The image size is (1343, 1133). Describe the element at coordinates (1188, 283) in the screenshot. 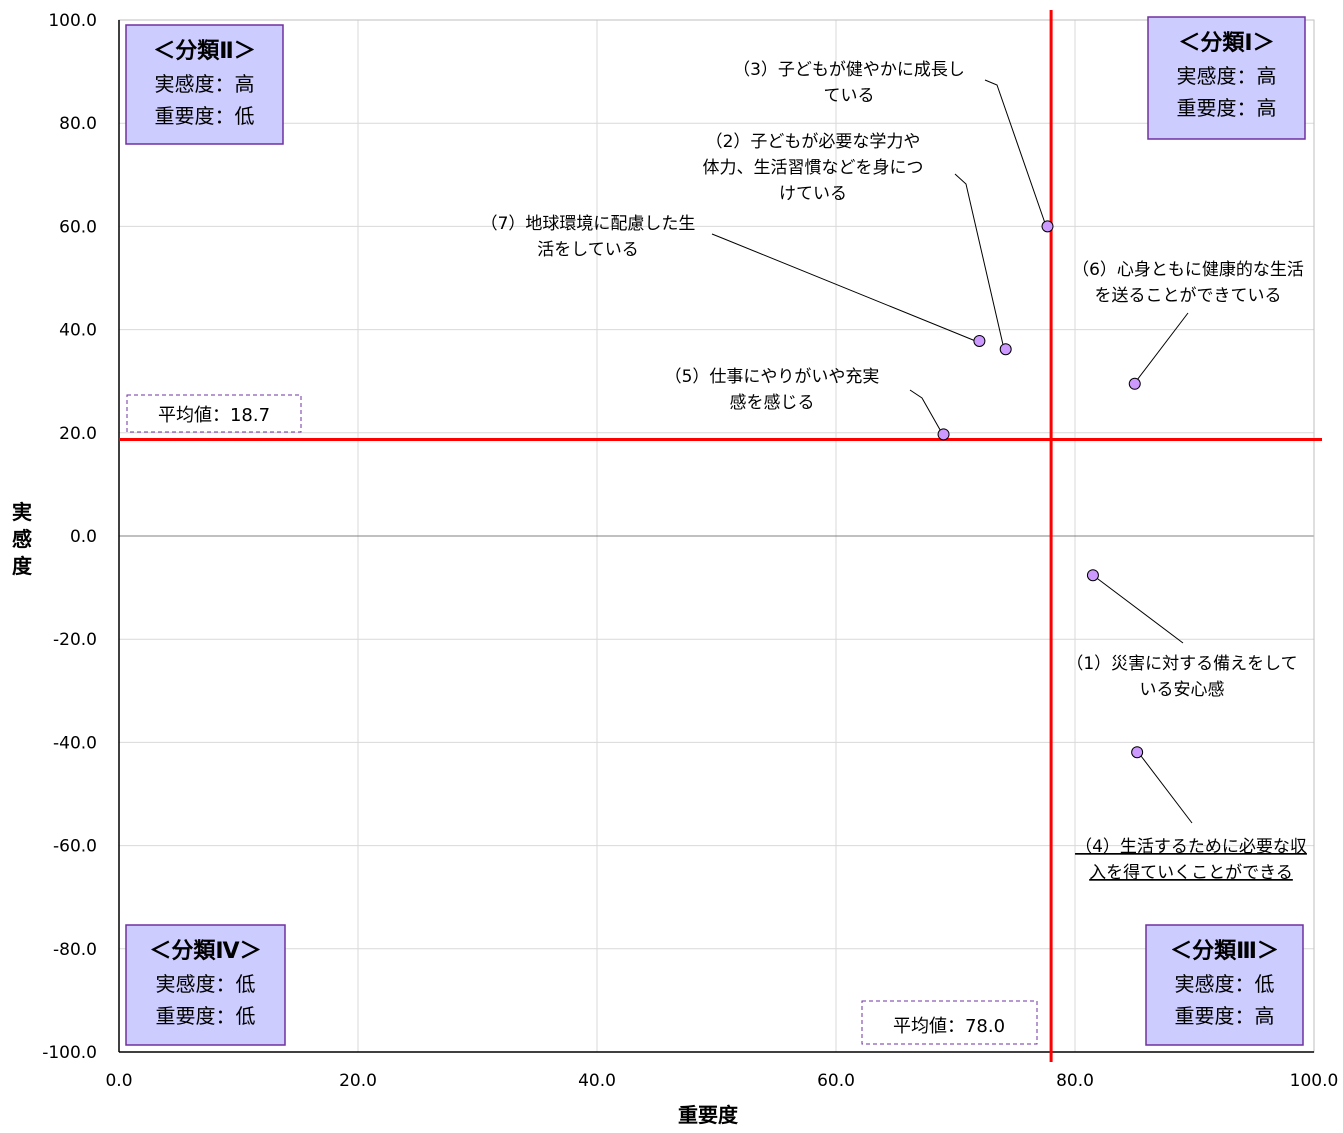

I see `point-label: （6）心身ともに健康的な生活を送ることができている` at that location.